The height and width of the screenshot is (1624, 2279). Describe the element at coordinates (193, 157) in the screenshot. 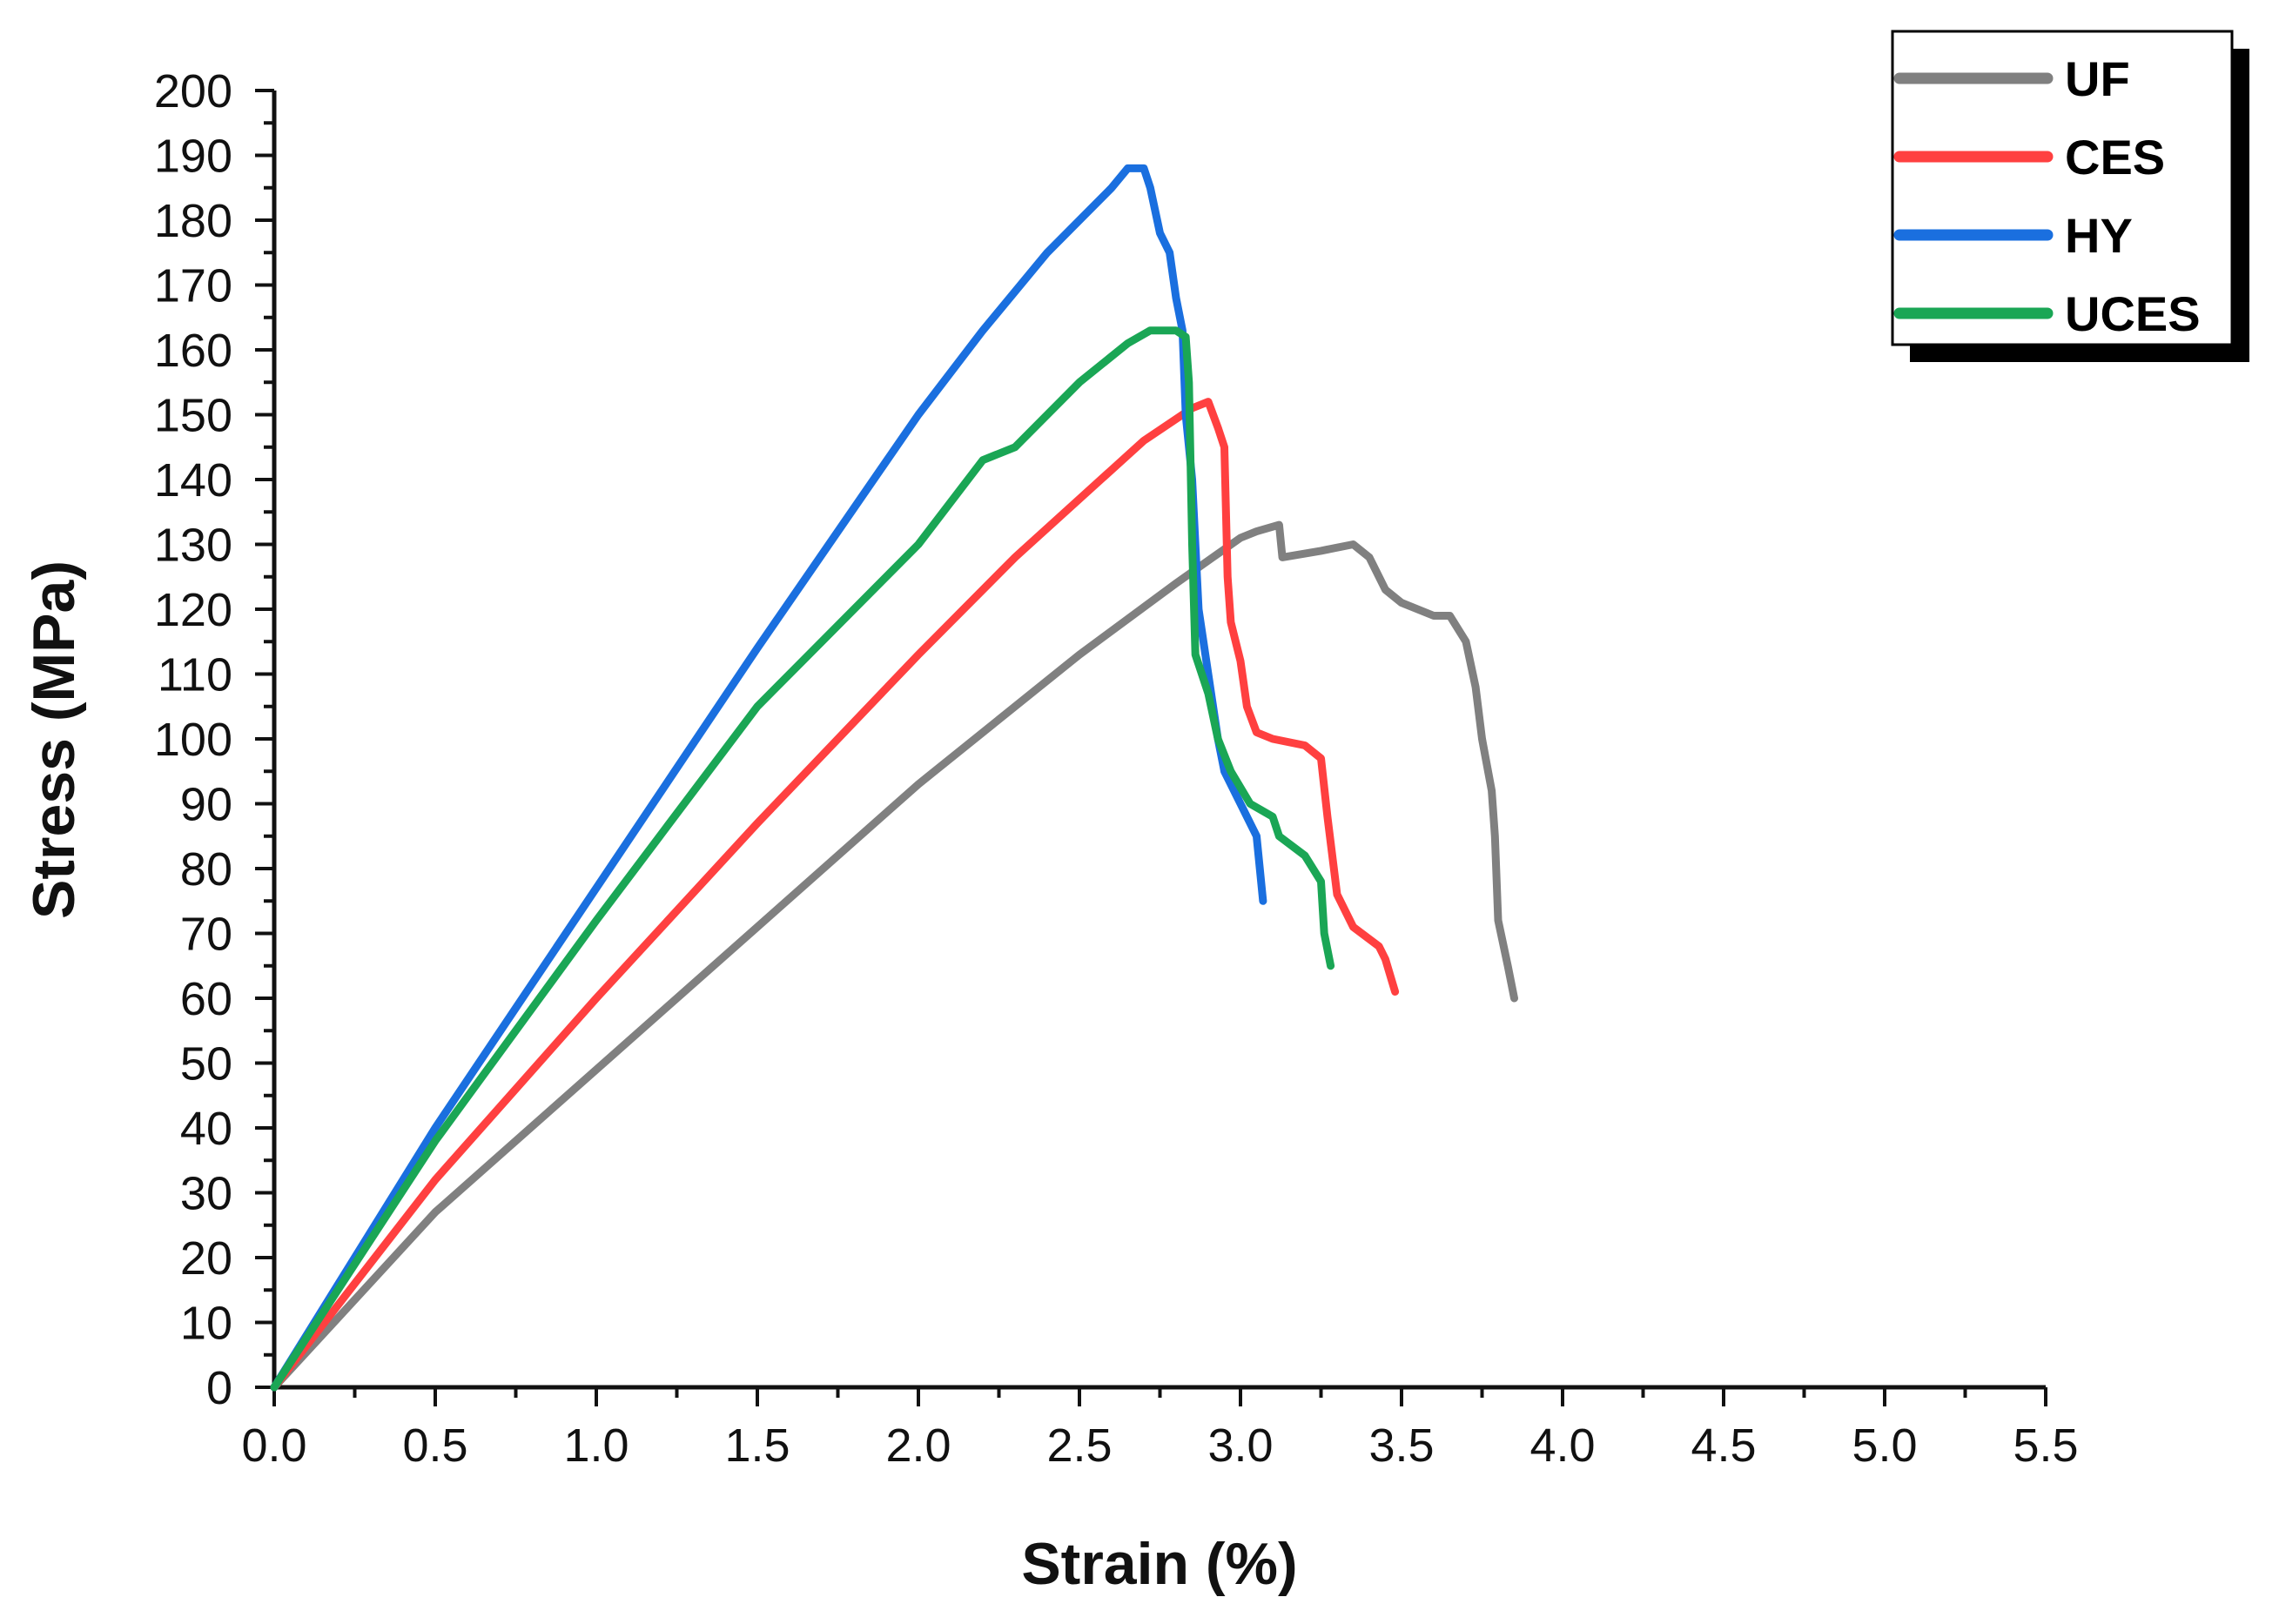

I see `y-tick-label: 190` at that location.